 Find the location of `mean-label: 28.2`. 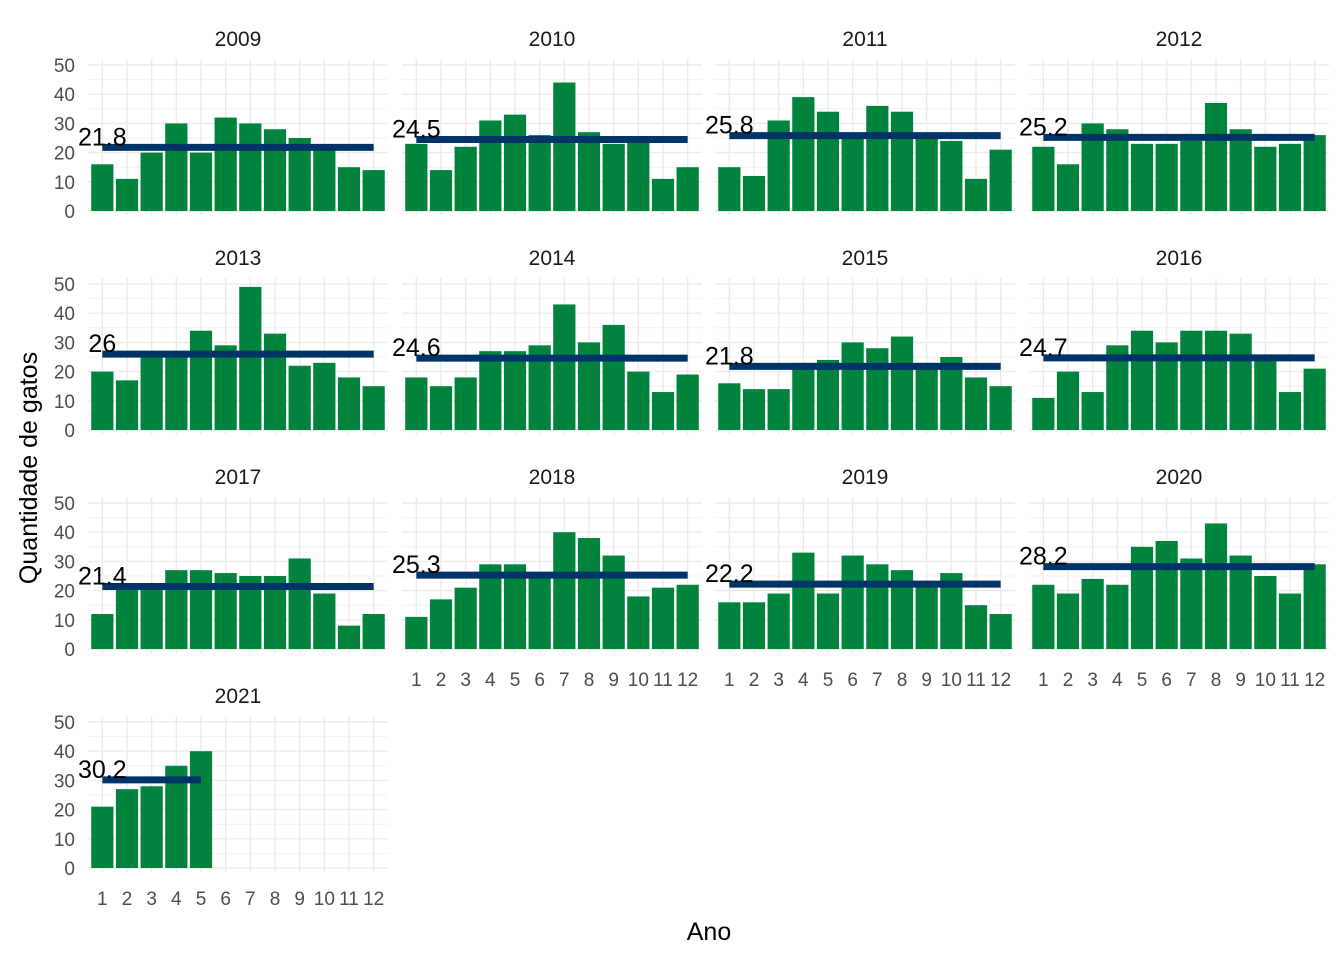

mean-label: 28.2 is located at coordinates (1043, 557).